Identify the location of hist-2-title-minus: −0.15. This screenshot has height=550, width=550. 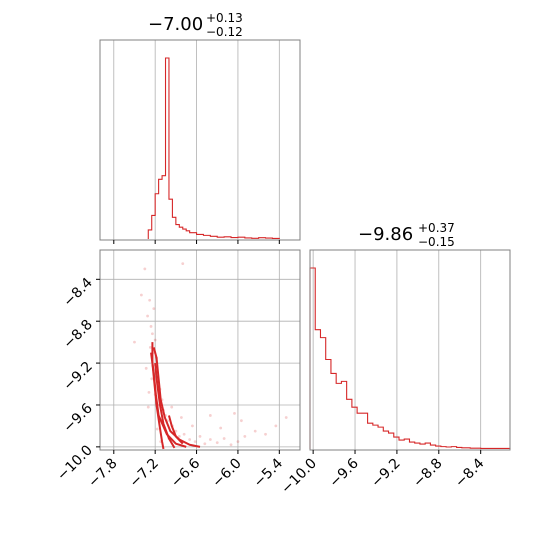
(436, 242).